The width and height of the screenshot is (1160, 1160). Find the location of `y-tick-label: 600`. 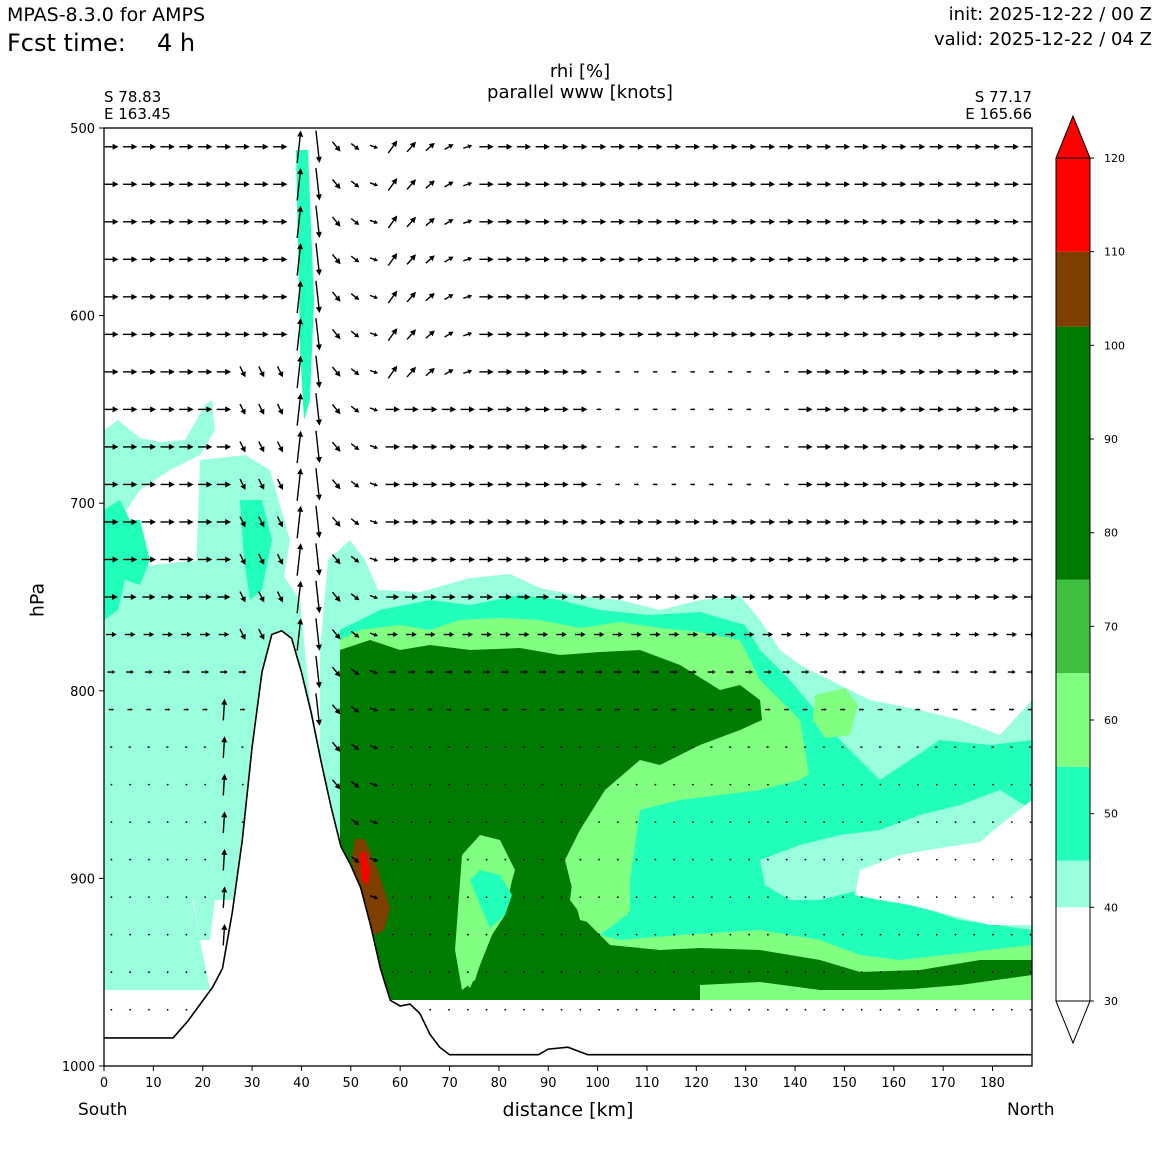

y-tick-label: 600 is located at coordinates (82, 317).